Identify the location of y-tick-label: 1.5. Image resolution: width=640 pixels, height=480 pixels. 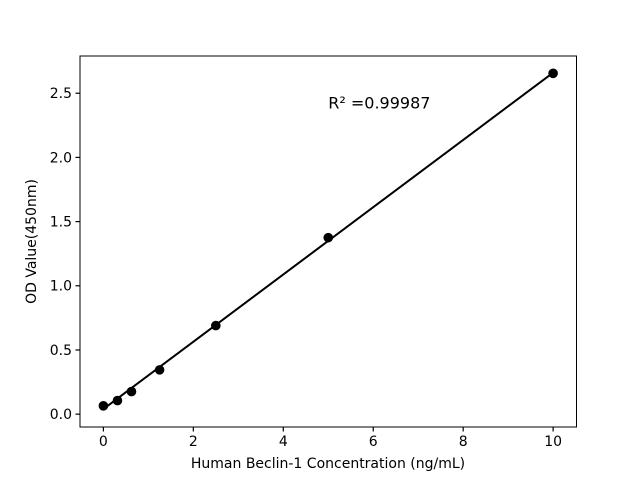
(61, 223).